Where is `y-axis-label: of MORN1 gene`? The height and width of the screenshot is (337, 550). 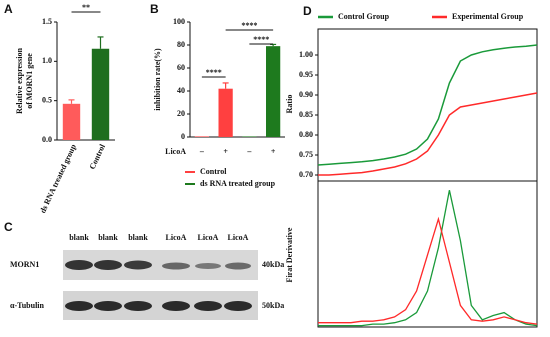
y-axis-label: of MORN1 gene is located at coordinates (29, 81).